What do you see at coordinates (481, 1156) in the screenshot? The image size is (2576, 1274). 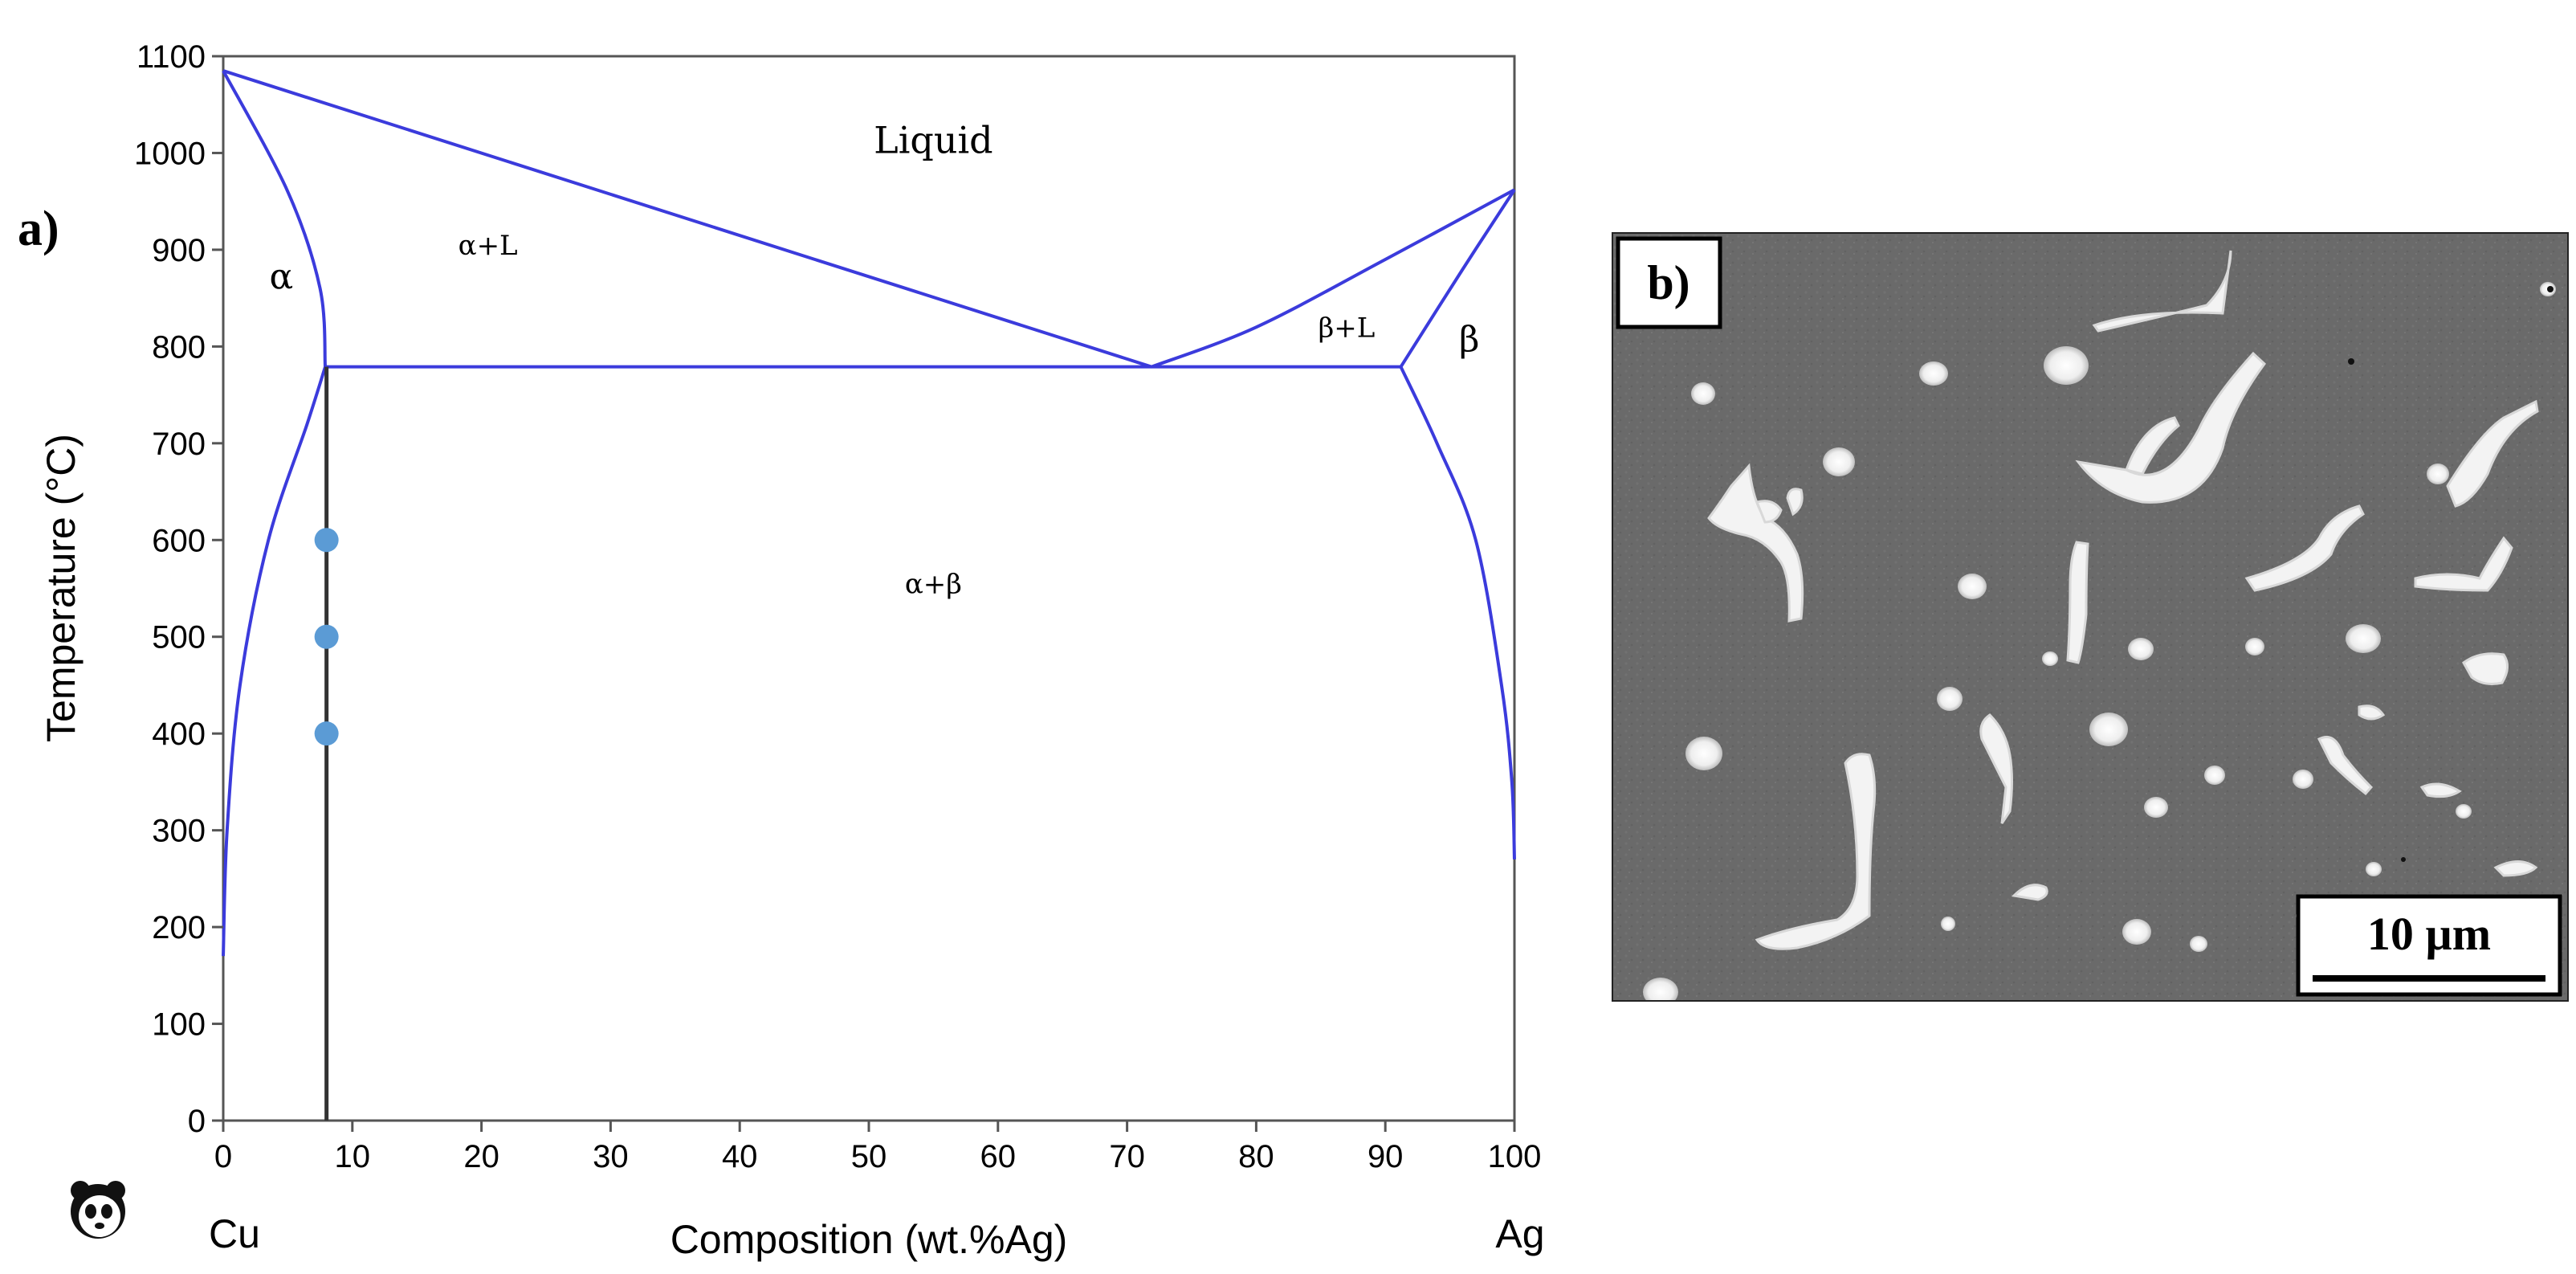 I see `x-tick-label: 20` at bounding box center [481, 1156].